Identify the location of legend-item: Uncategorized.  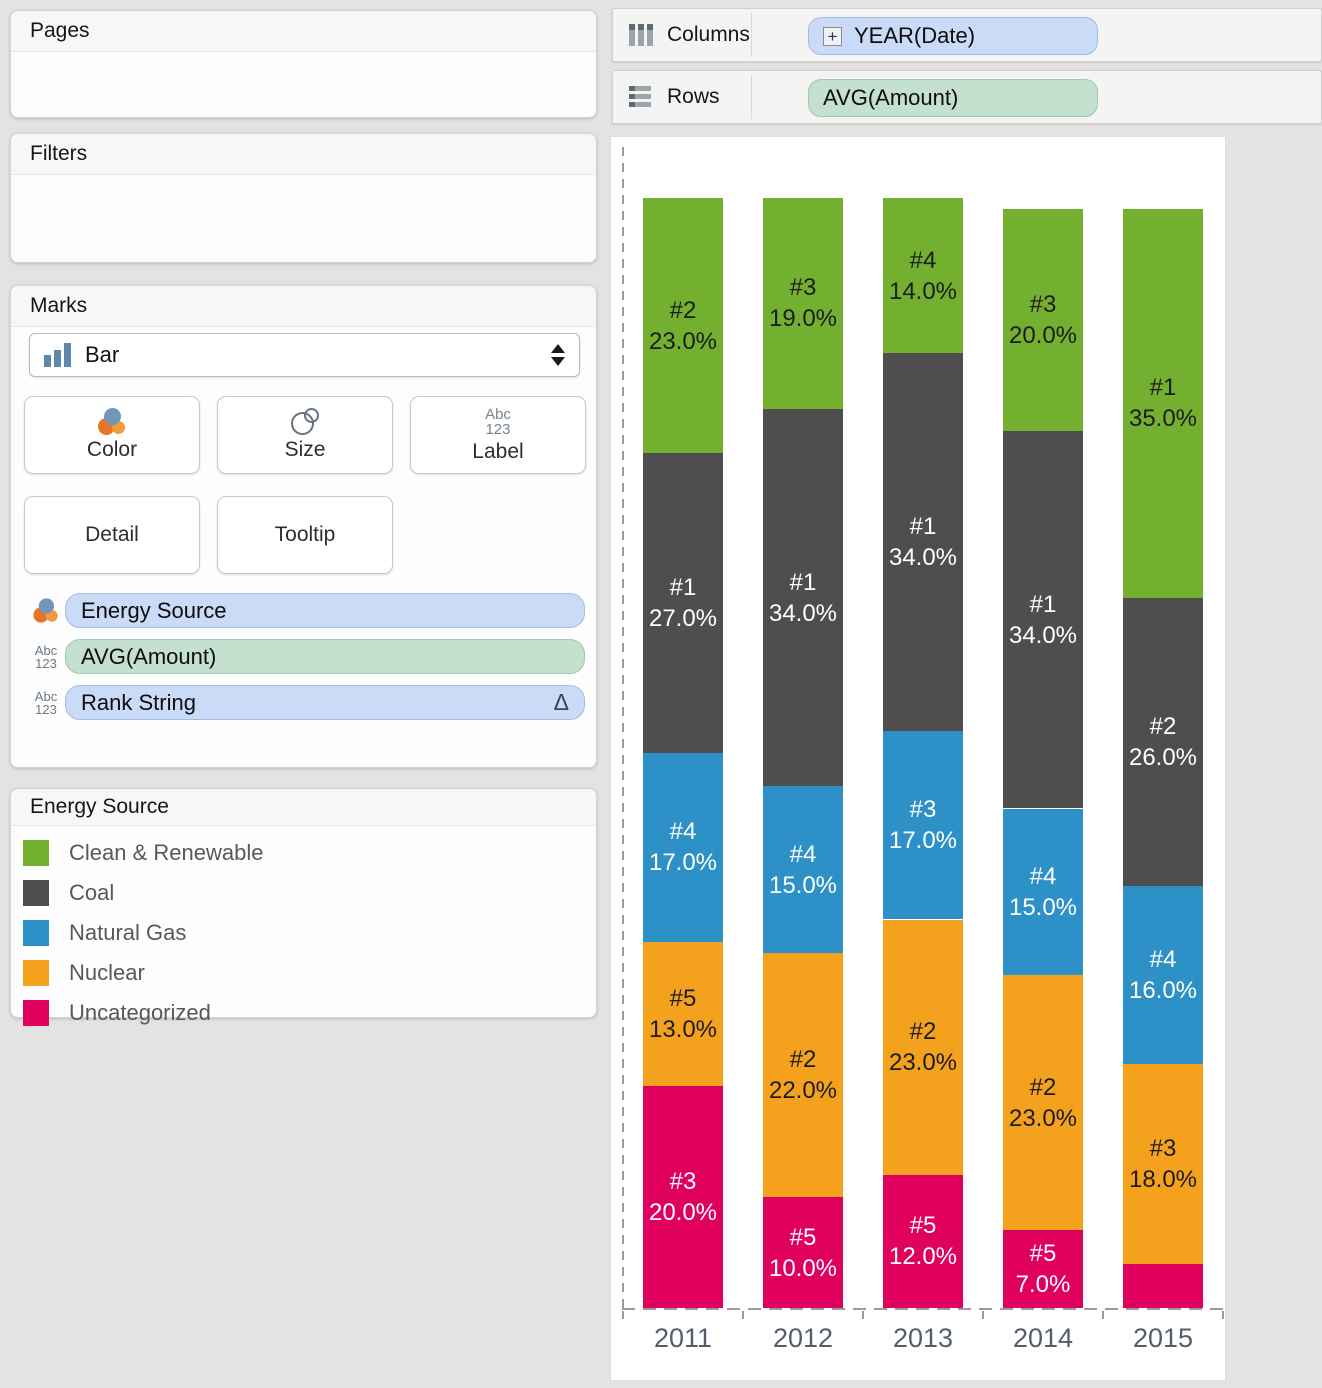
(303, 1013).